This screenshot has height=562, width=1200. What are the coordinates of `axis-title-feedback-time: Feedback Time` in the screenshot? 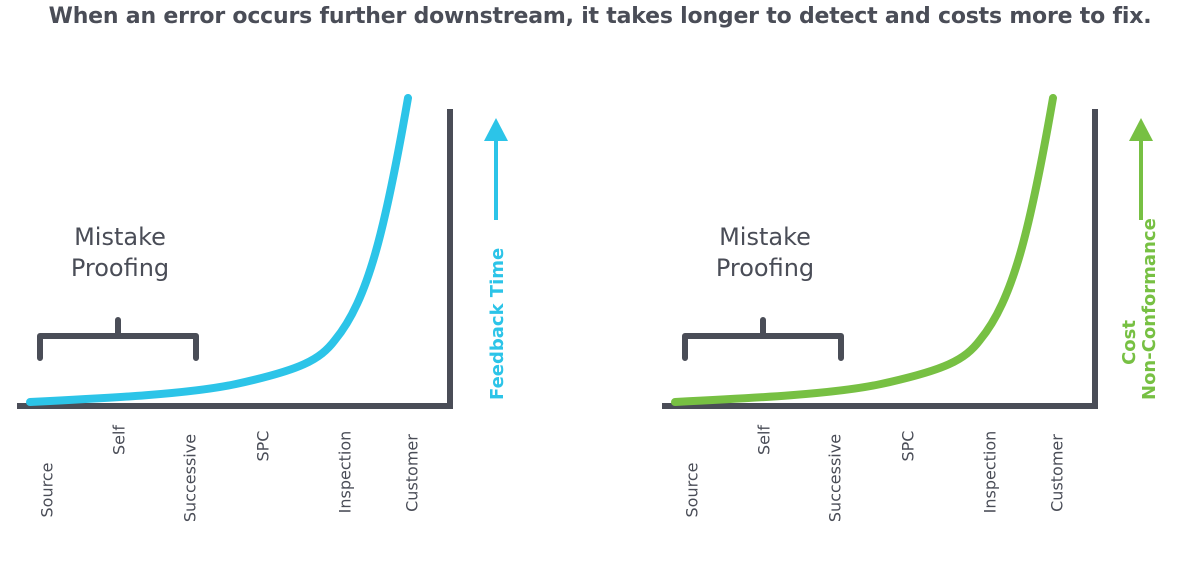 It's located at (497, 324).